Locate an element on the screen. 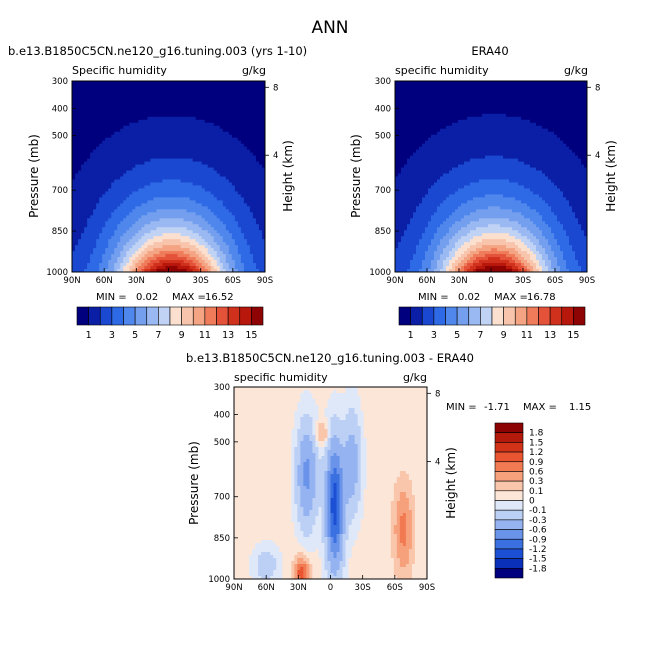 This screenshot has width=661, height=661. colorbar-swatch is located at coordinates (106, 316).